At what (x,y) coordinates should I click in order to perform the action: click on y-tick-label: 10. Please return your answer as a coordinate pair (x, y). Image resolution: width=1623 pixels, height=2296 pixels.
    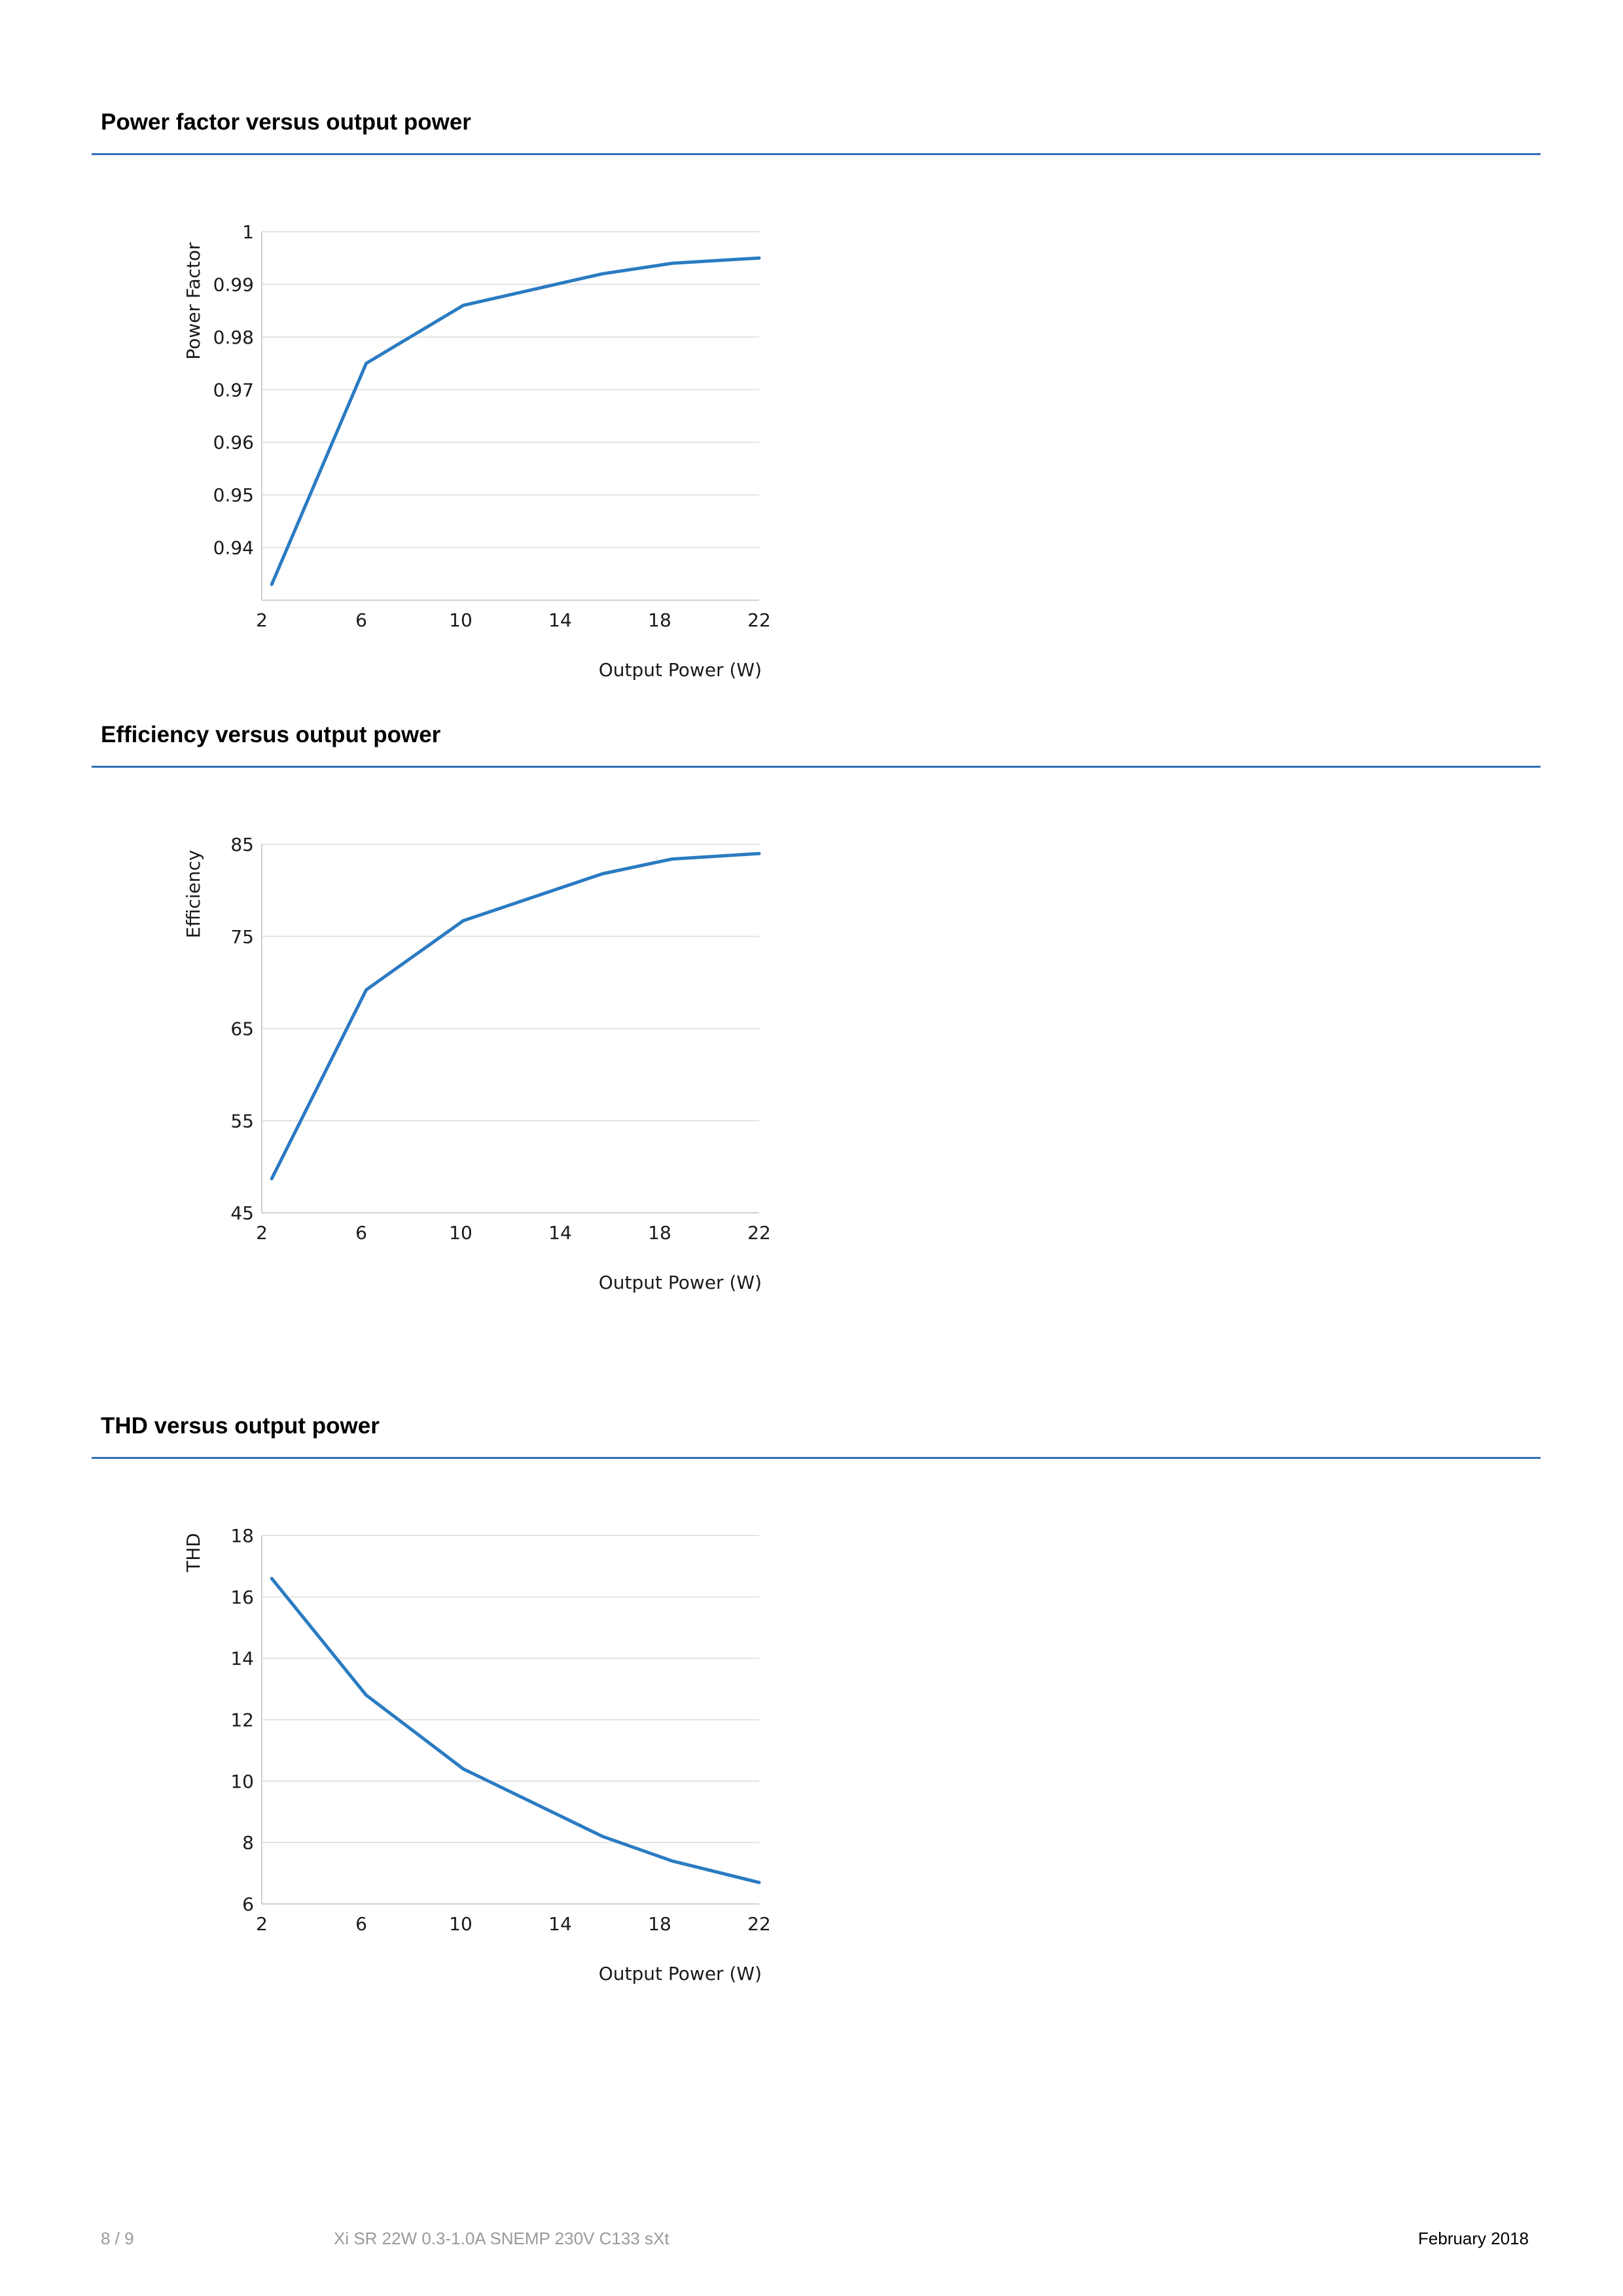
    Looking at the image, I should click on (242, 1781).